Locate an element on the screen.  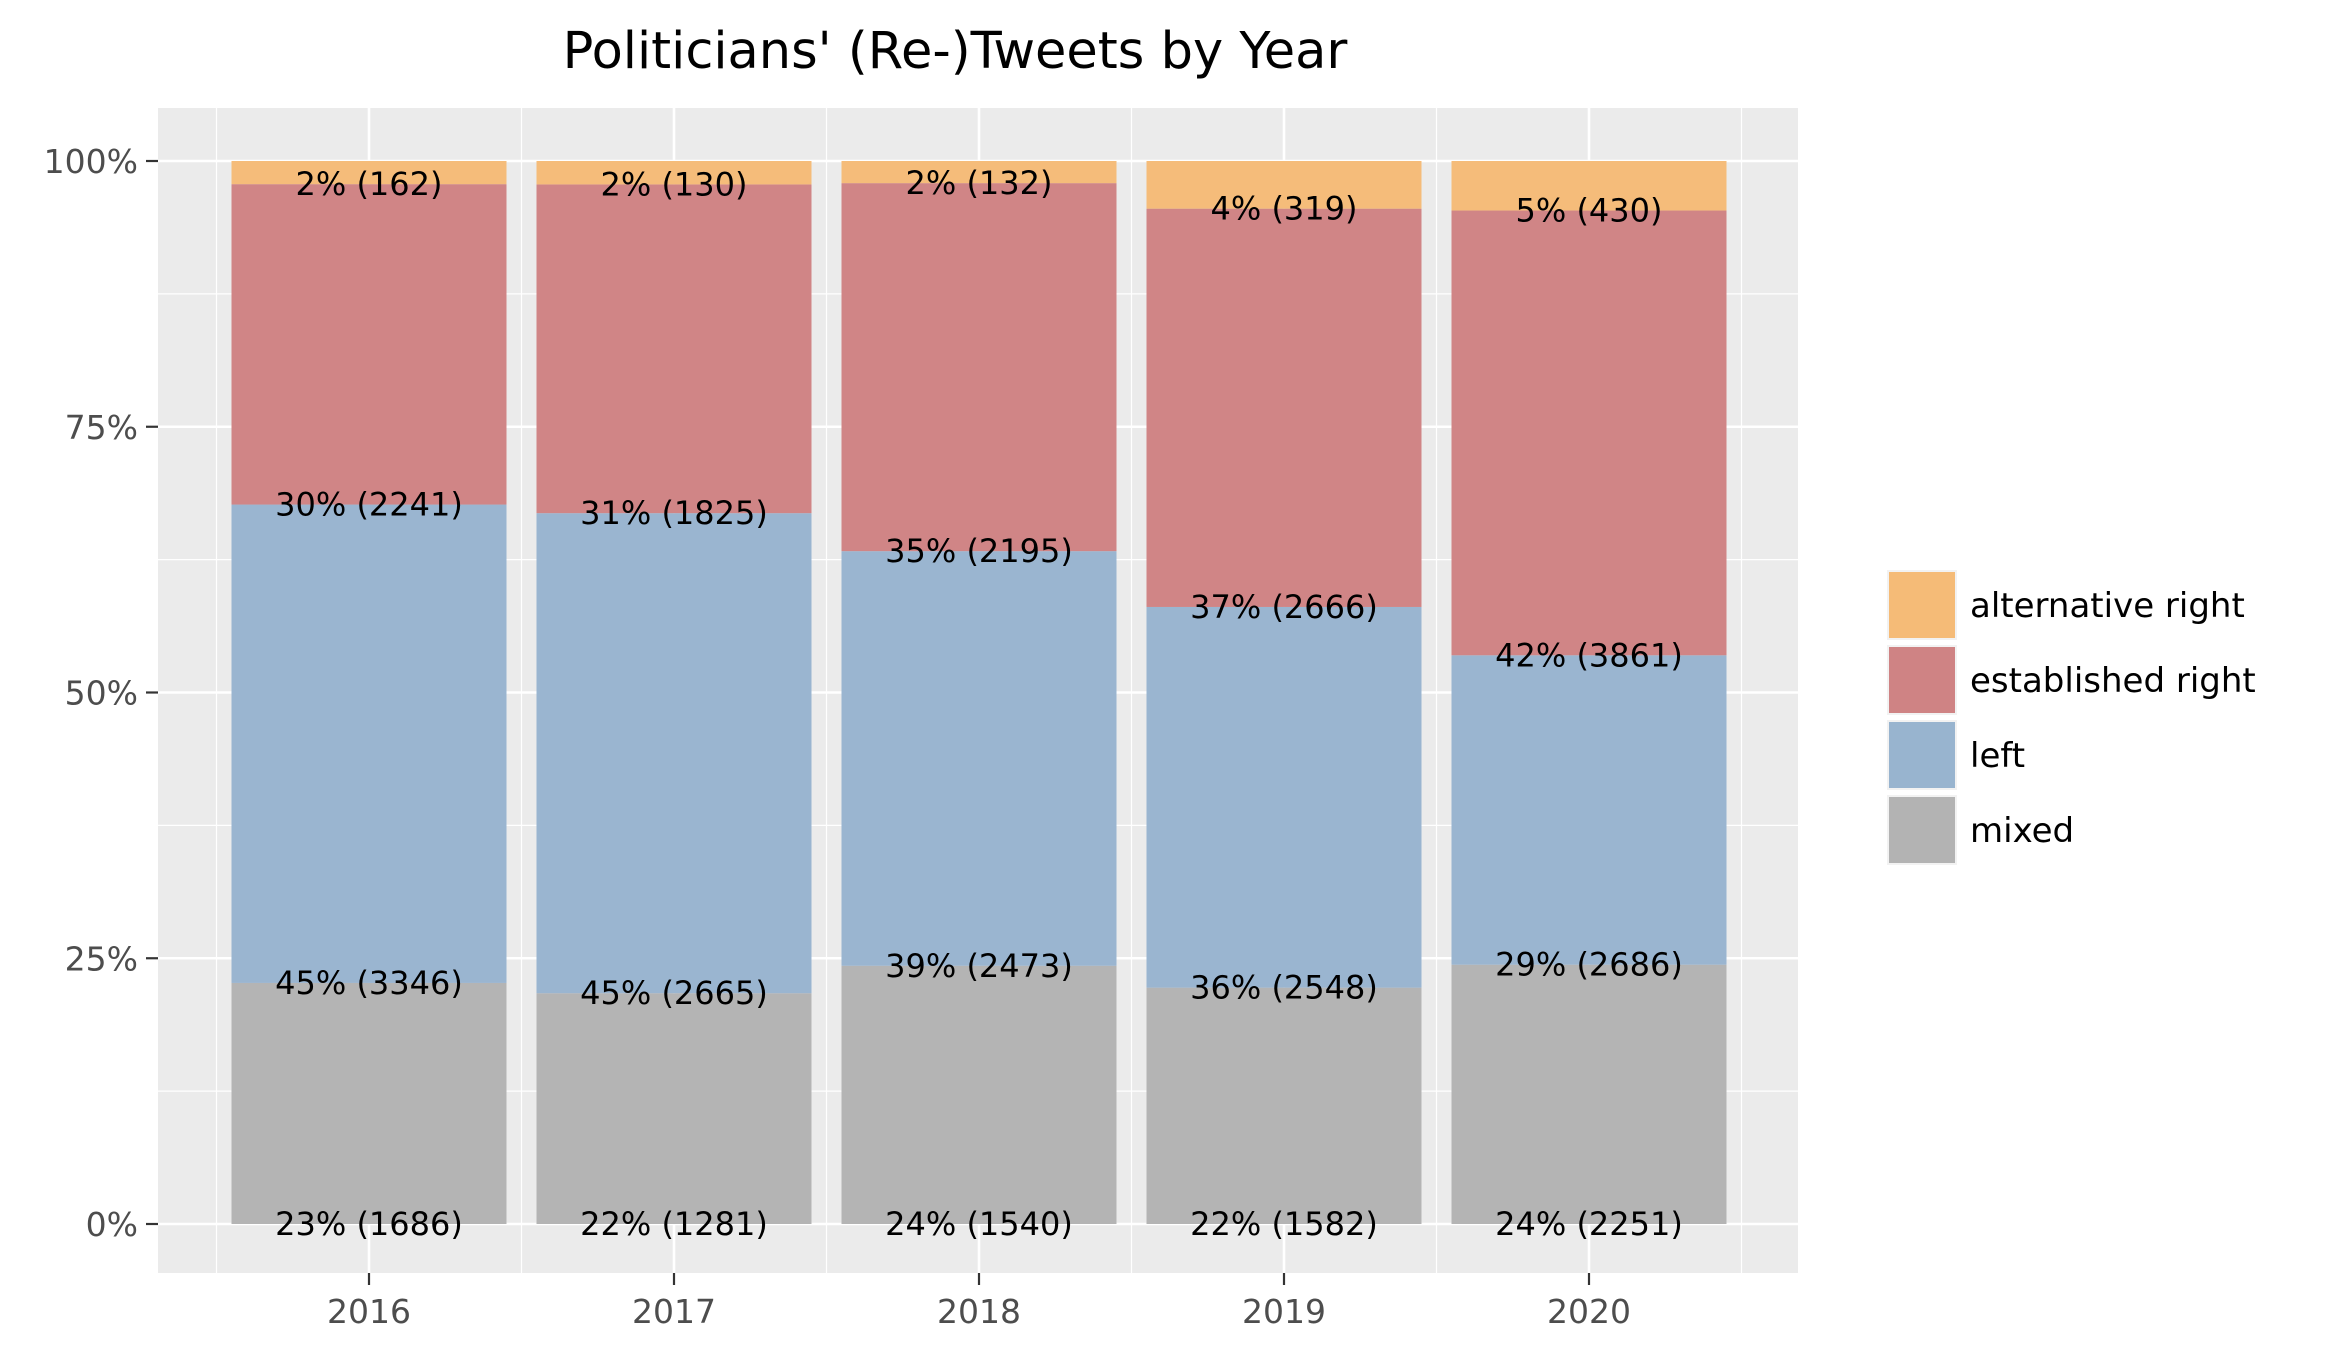
bar-segment-established-right-2020 is located at coordinates (1589, 433).